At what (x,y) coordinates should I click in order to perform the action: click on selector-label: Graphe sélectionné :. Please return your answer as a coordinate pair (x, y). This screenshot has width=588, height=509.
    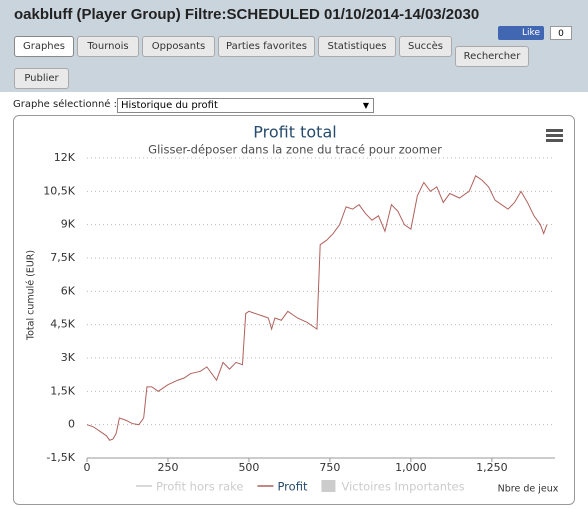
    Looking at the image, I should click on (65, 104).